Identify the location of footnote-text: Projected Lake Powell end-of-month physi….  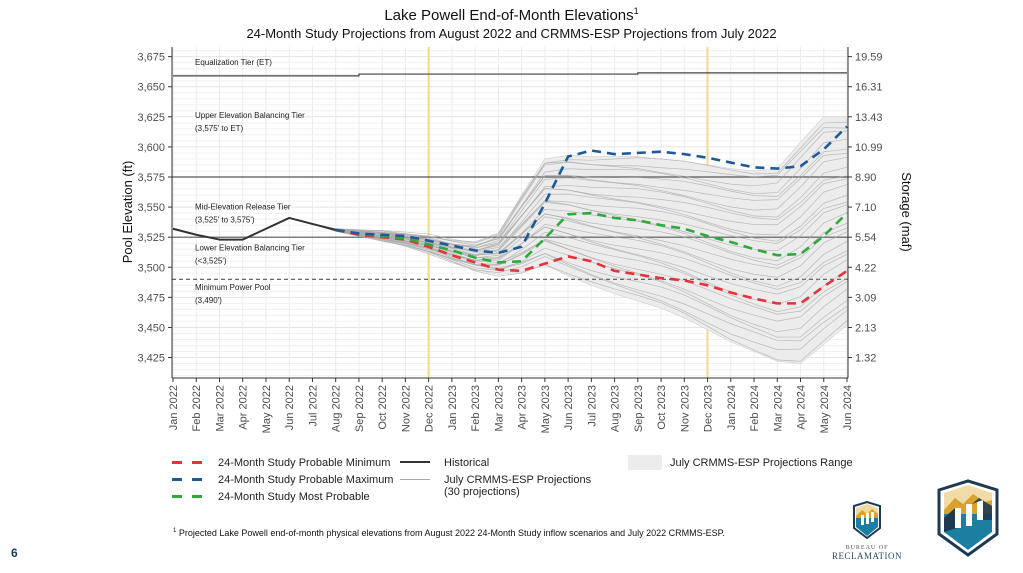
(451, 533).